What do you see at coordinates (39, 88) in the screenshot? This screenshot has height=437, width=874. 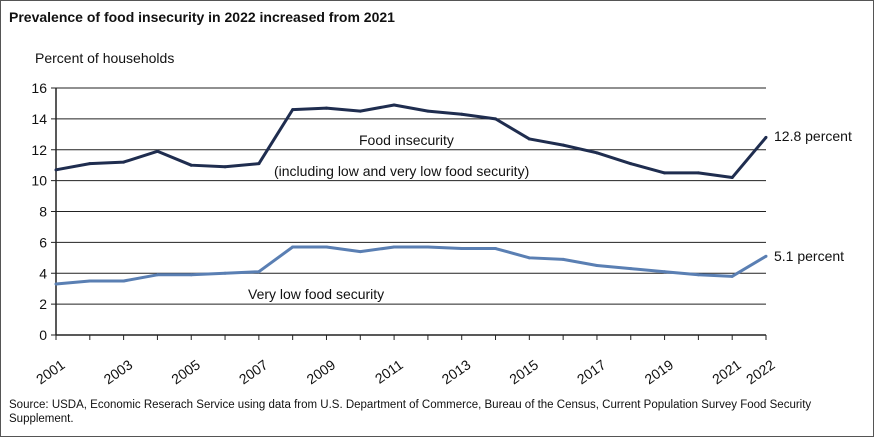 I see `y-tick-label: 16` at bounding box center [39, 88].